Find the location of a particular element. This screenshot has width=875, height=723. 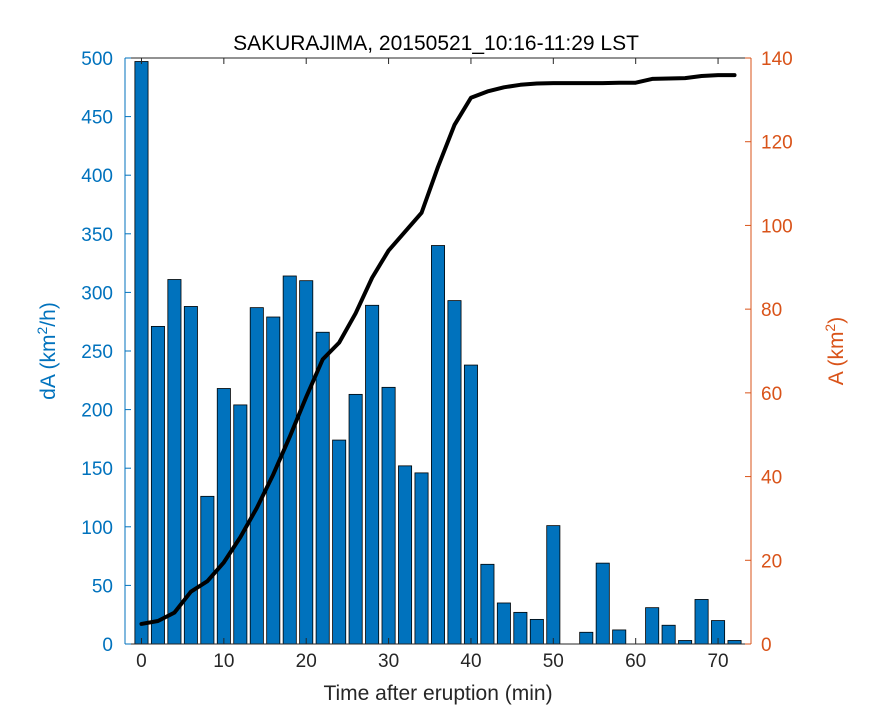

right-y-tick-label: 20 is located at coordinates (771, 561).